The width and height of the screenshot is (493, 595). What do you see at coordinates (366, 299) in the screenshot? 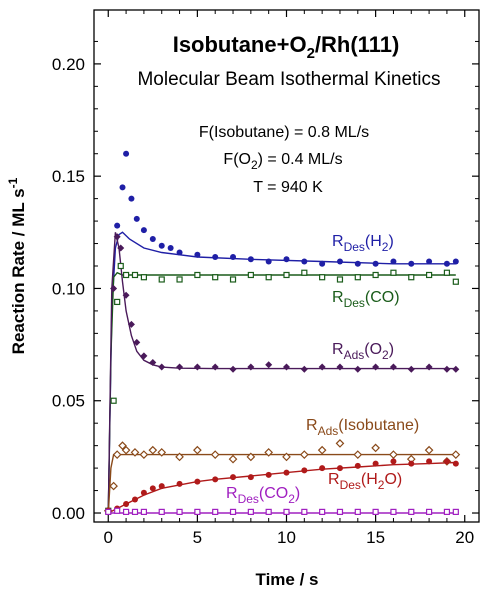
I see `series-label-rdes-co: RDes(CO)` at bounding box center [366, 299].